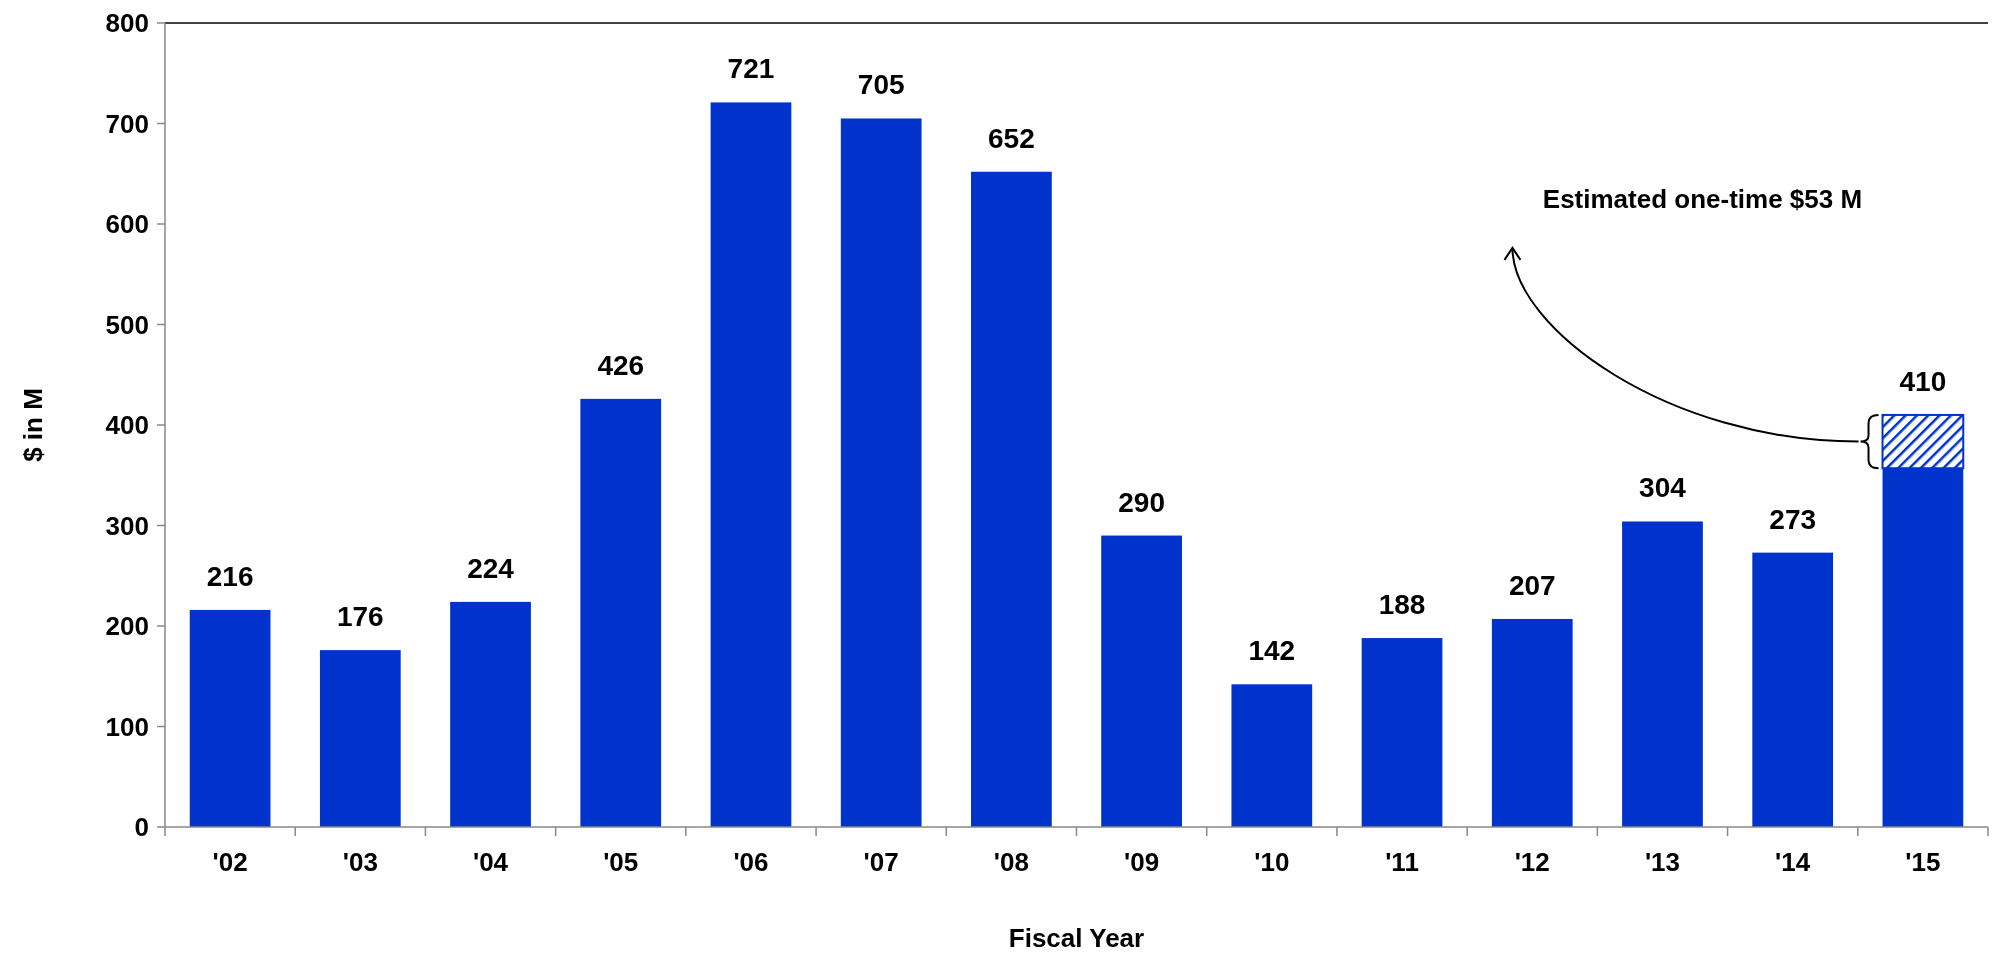 Image resolution: width=1996 pixels, height=959 pixels. What do you see at coordinates (1076, 938) in the screenshot?
I see `x-axis-title: Fiscal Year` at bounding box center [1076, 938].